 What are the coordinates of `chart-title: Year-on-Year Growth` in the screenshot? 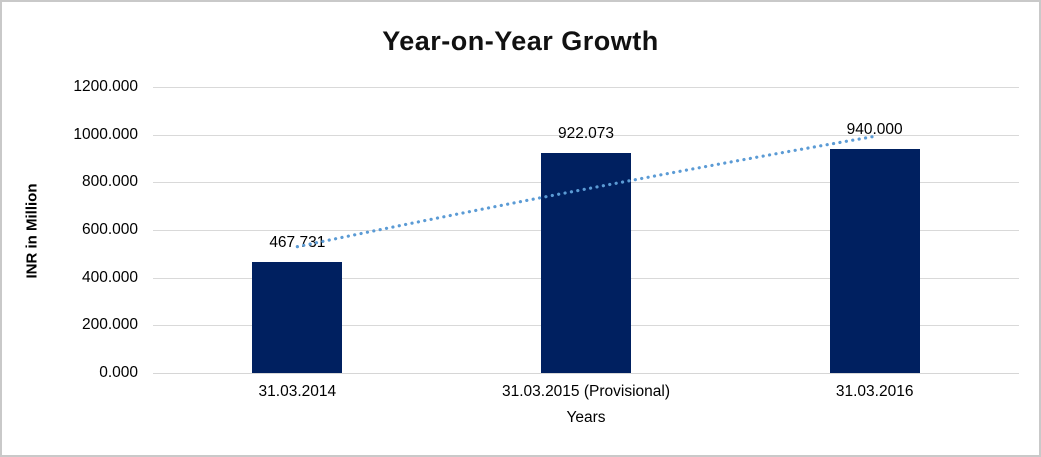 It's located at (520, 41).